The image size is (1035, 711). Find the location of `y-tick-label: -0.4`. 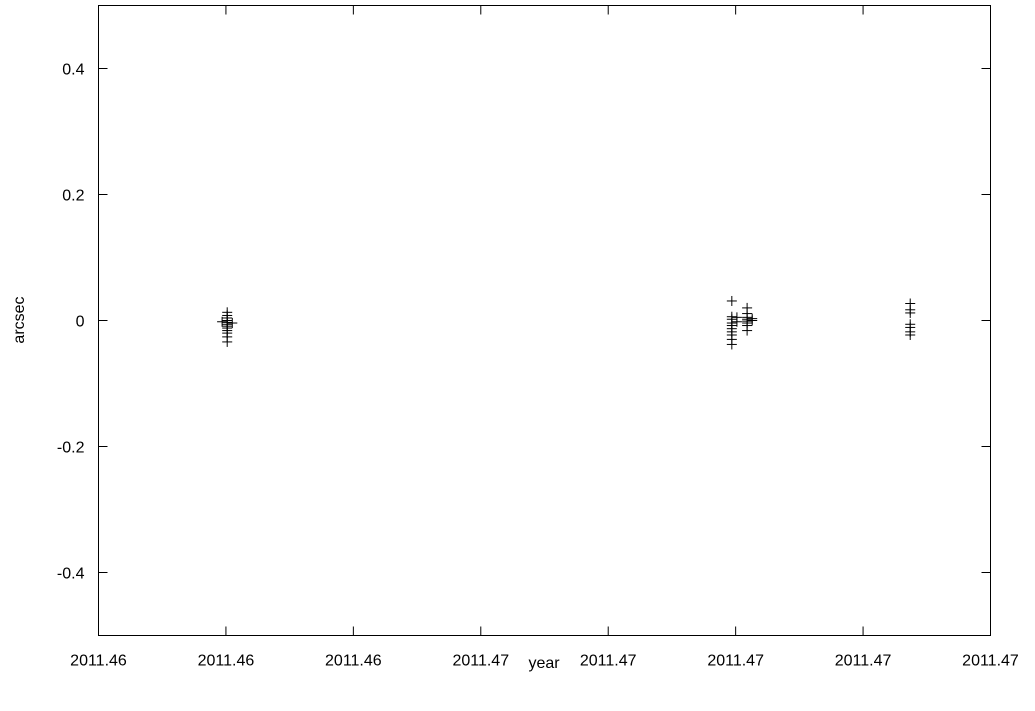

y-tick-label: -0.4 is located at coordinates (71, 574).